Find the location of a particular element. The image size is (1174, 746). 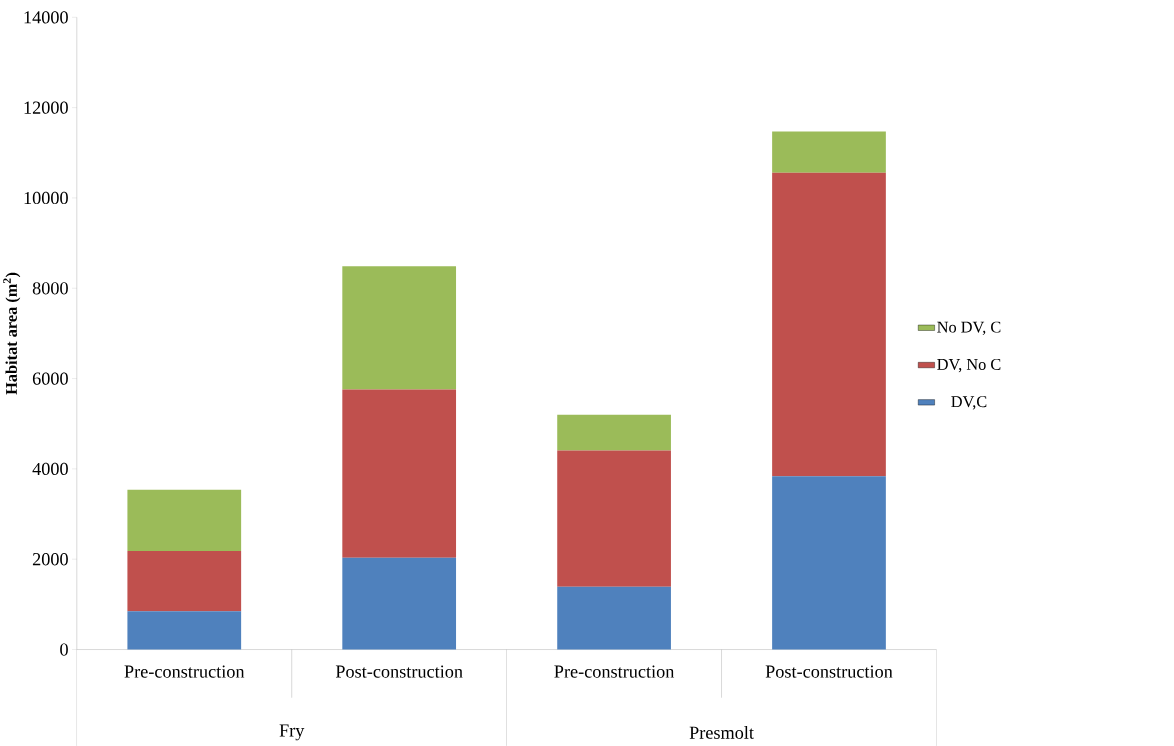

y-tick-label: 14000 is located at coordinates (46, 17).